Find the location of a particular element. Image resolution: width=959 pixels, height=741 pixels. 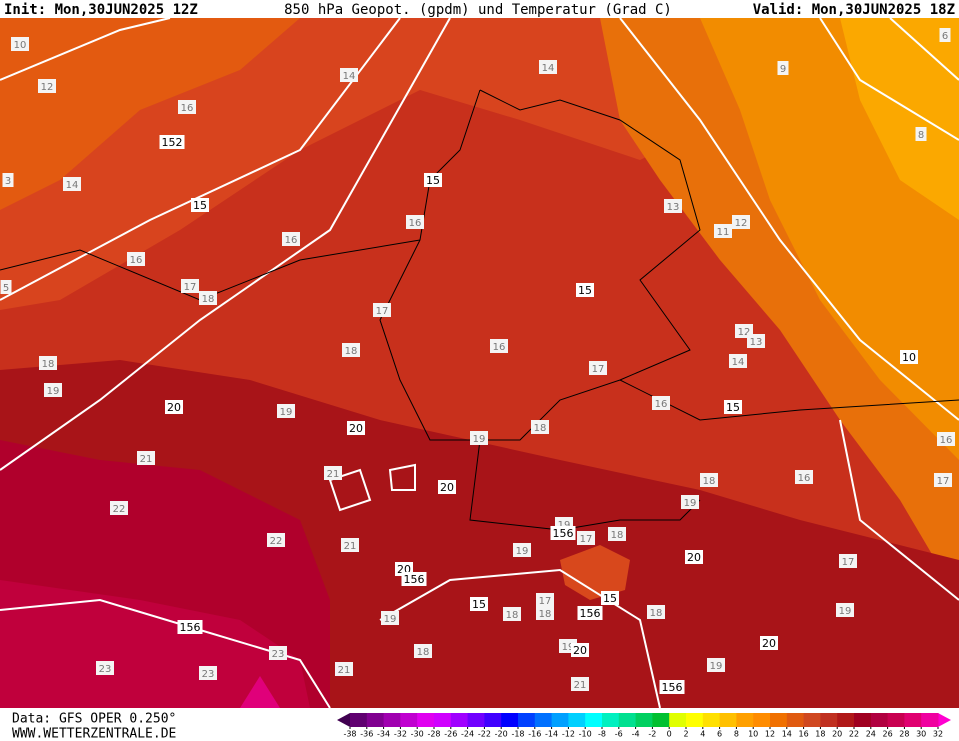

legend-tick-label: -20 is located at coordinates (501, 734).